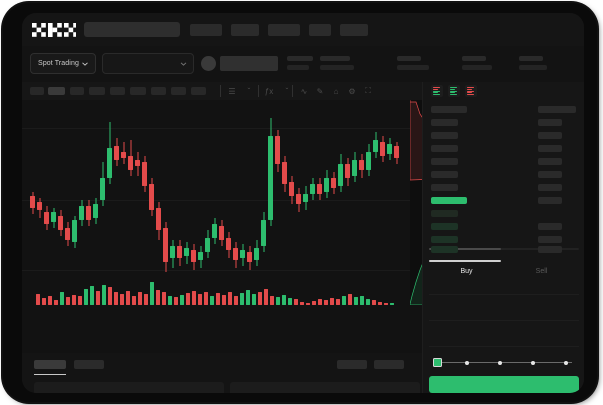  I want to click on orderbook-layout-both-icon, so click(437, 91).